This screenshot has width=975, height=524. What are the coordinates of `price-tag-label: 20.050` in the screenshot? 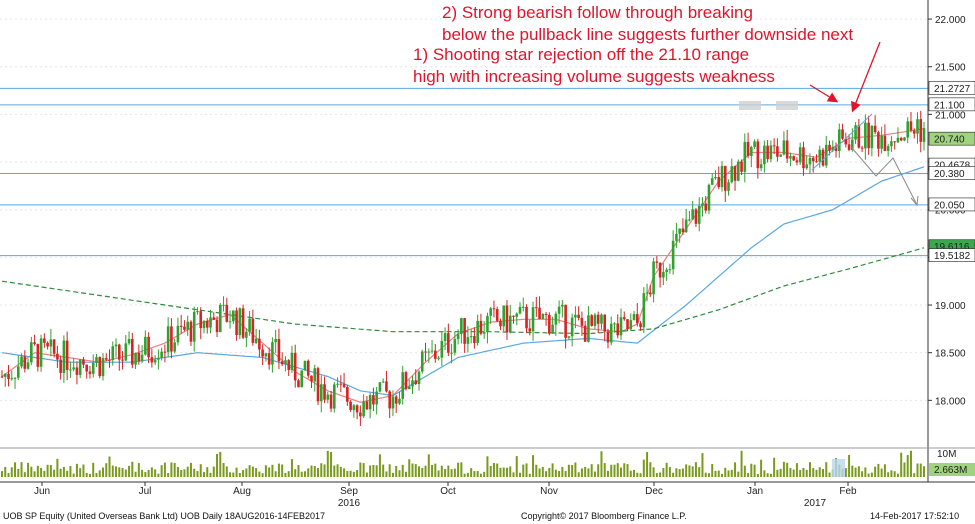 It's located at (949, 205).